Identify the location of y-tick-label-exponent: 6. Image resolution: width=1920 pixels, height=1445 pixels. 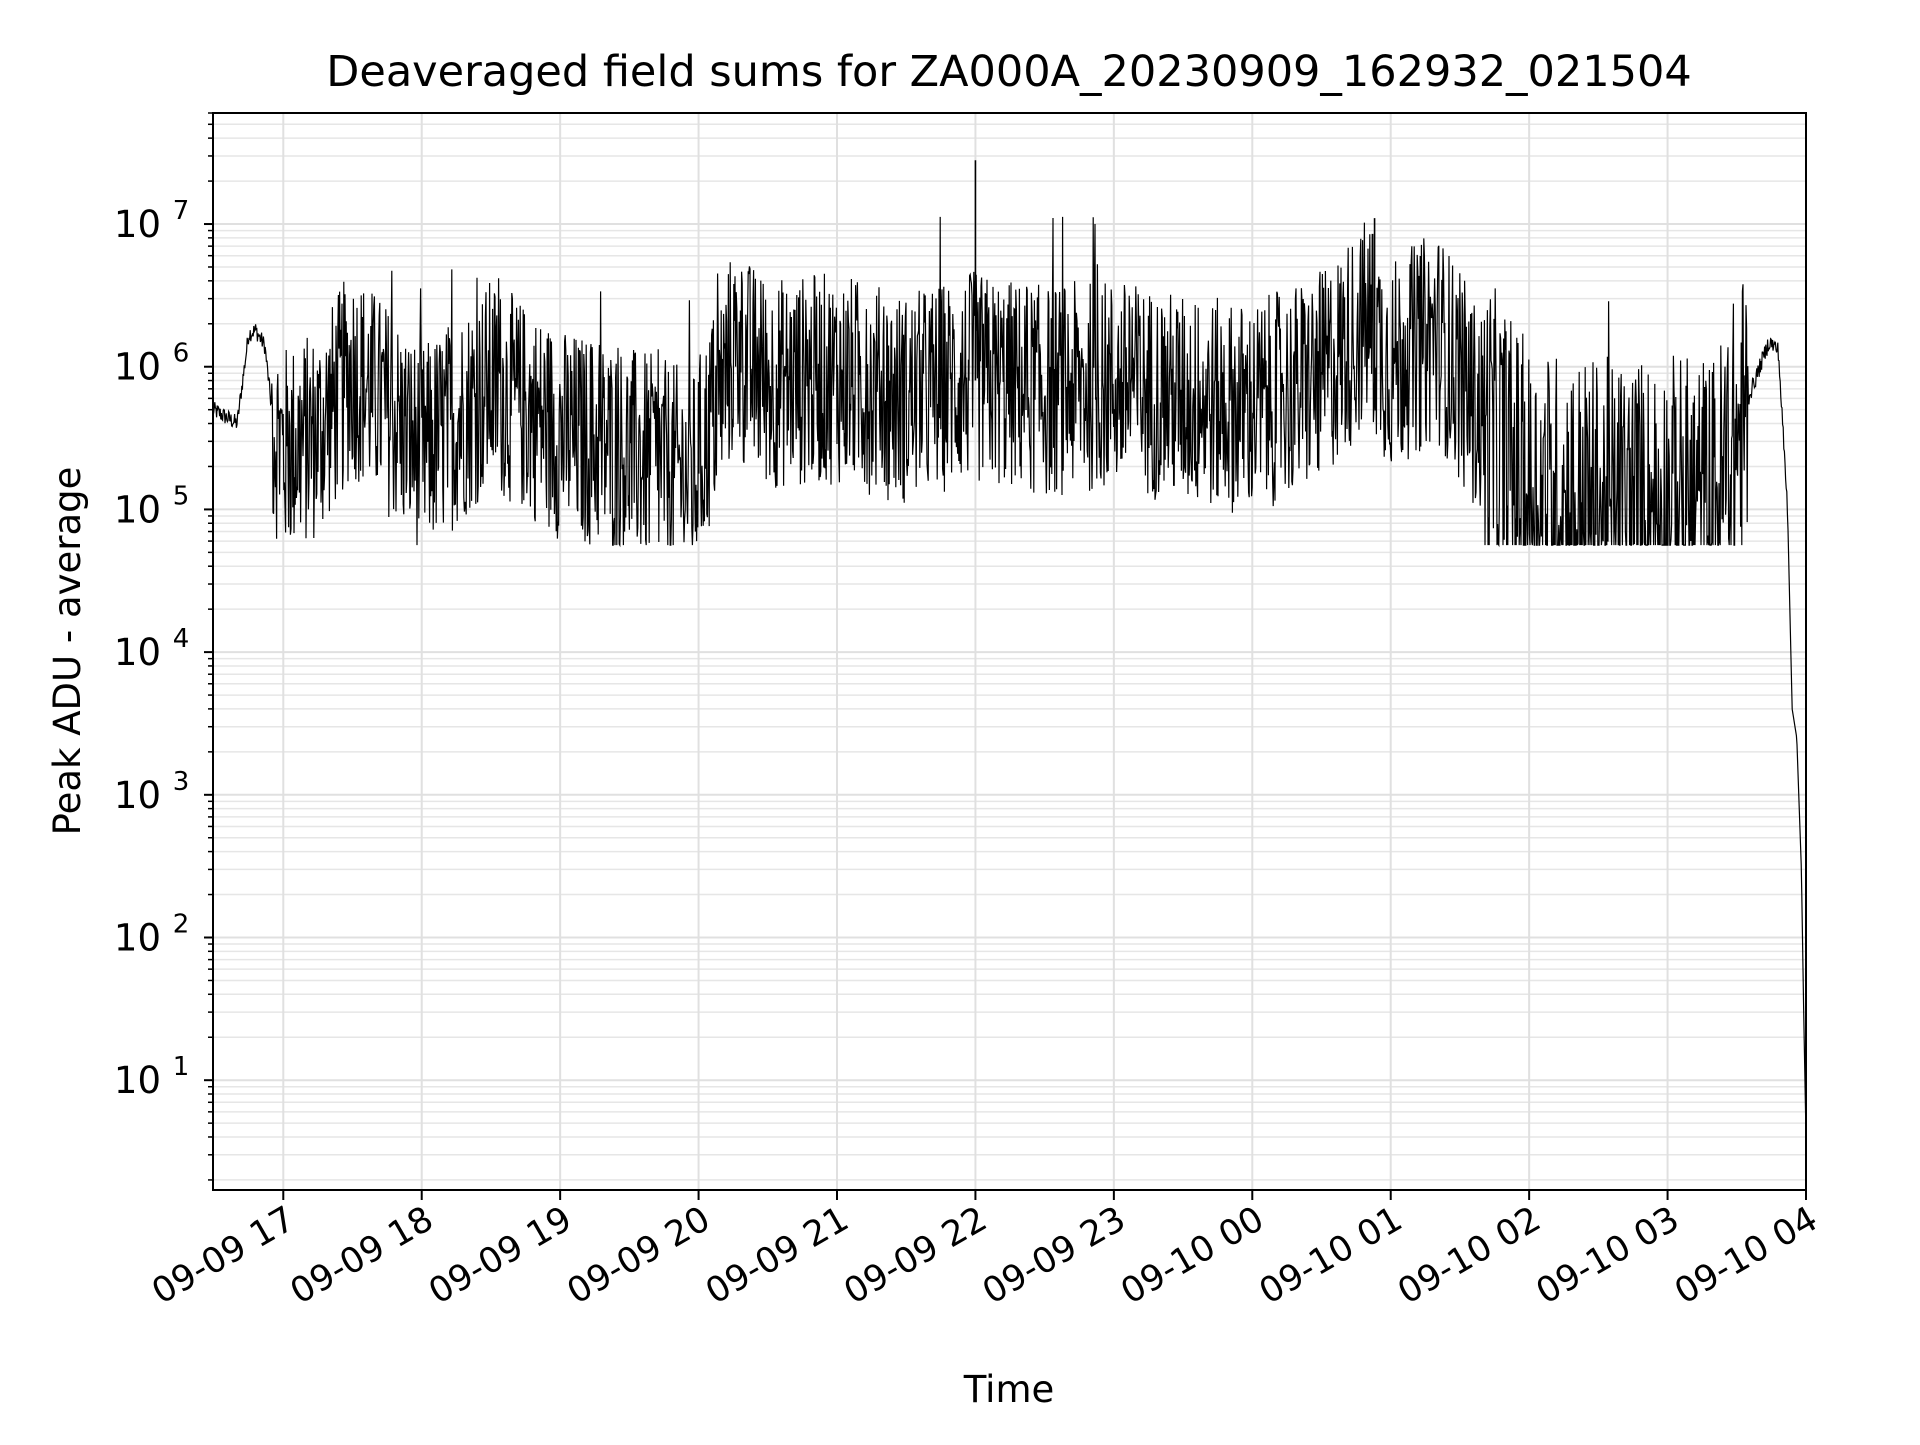
(181, 354).